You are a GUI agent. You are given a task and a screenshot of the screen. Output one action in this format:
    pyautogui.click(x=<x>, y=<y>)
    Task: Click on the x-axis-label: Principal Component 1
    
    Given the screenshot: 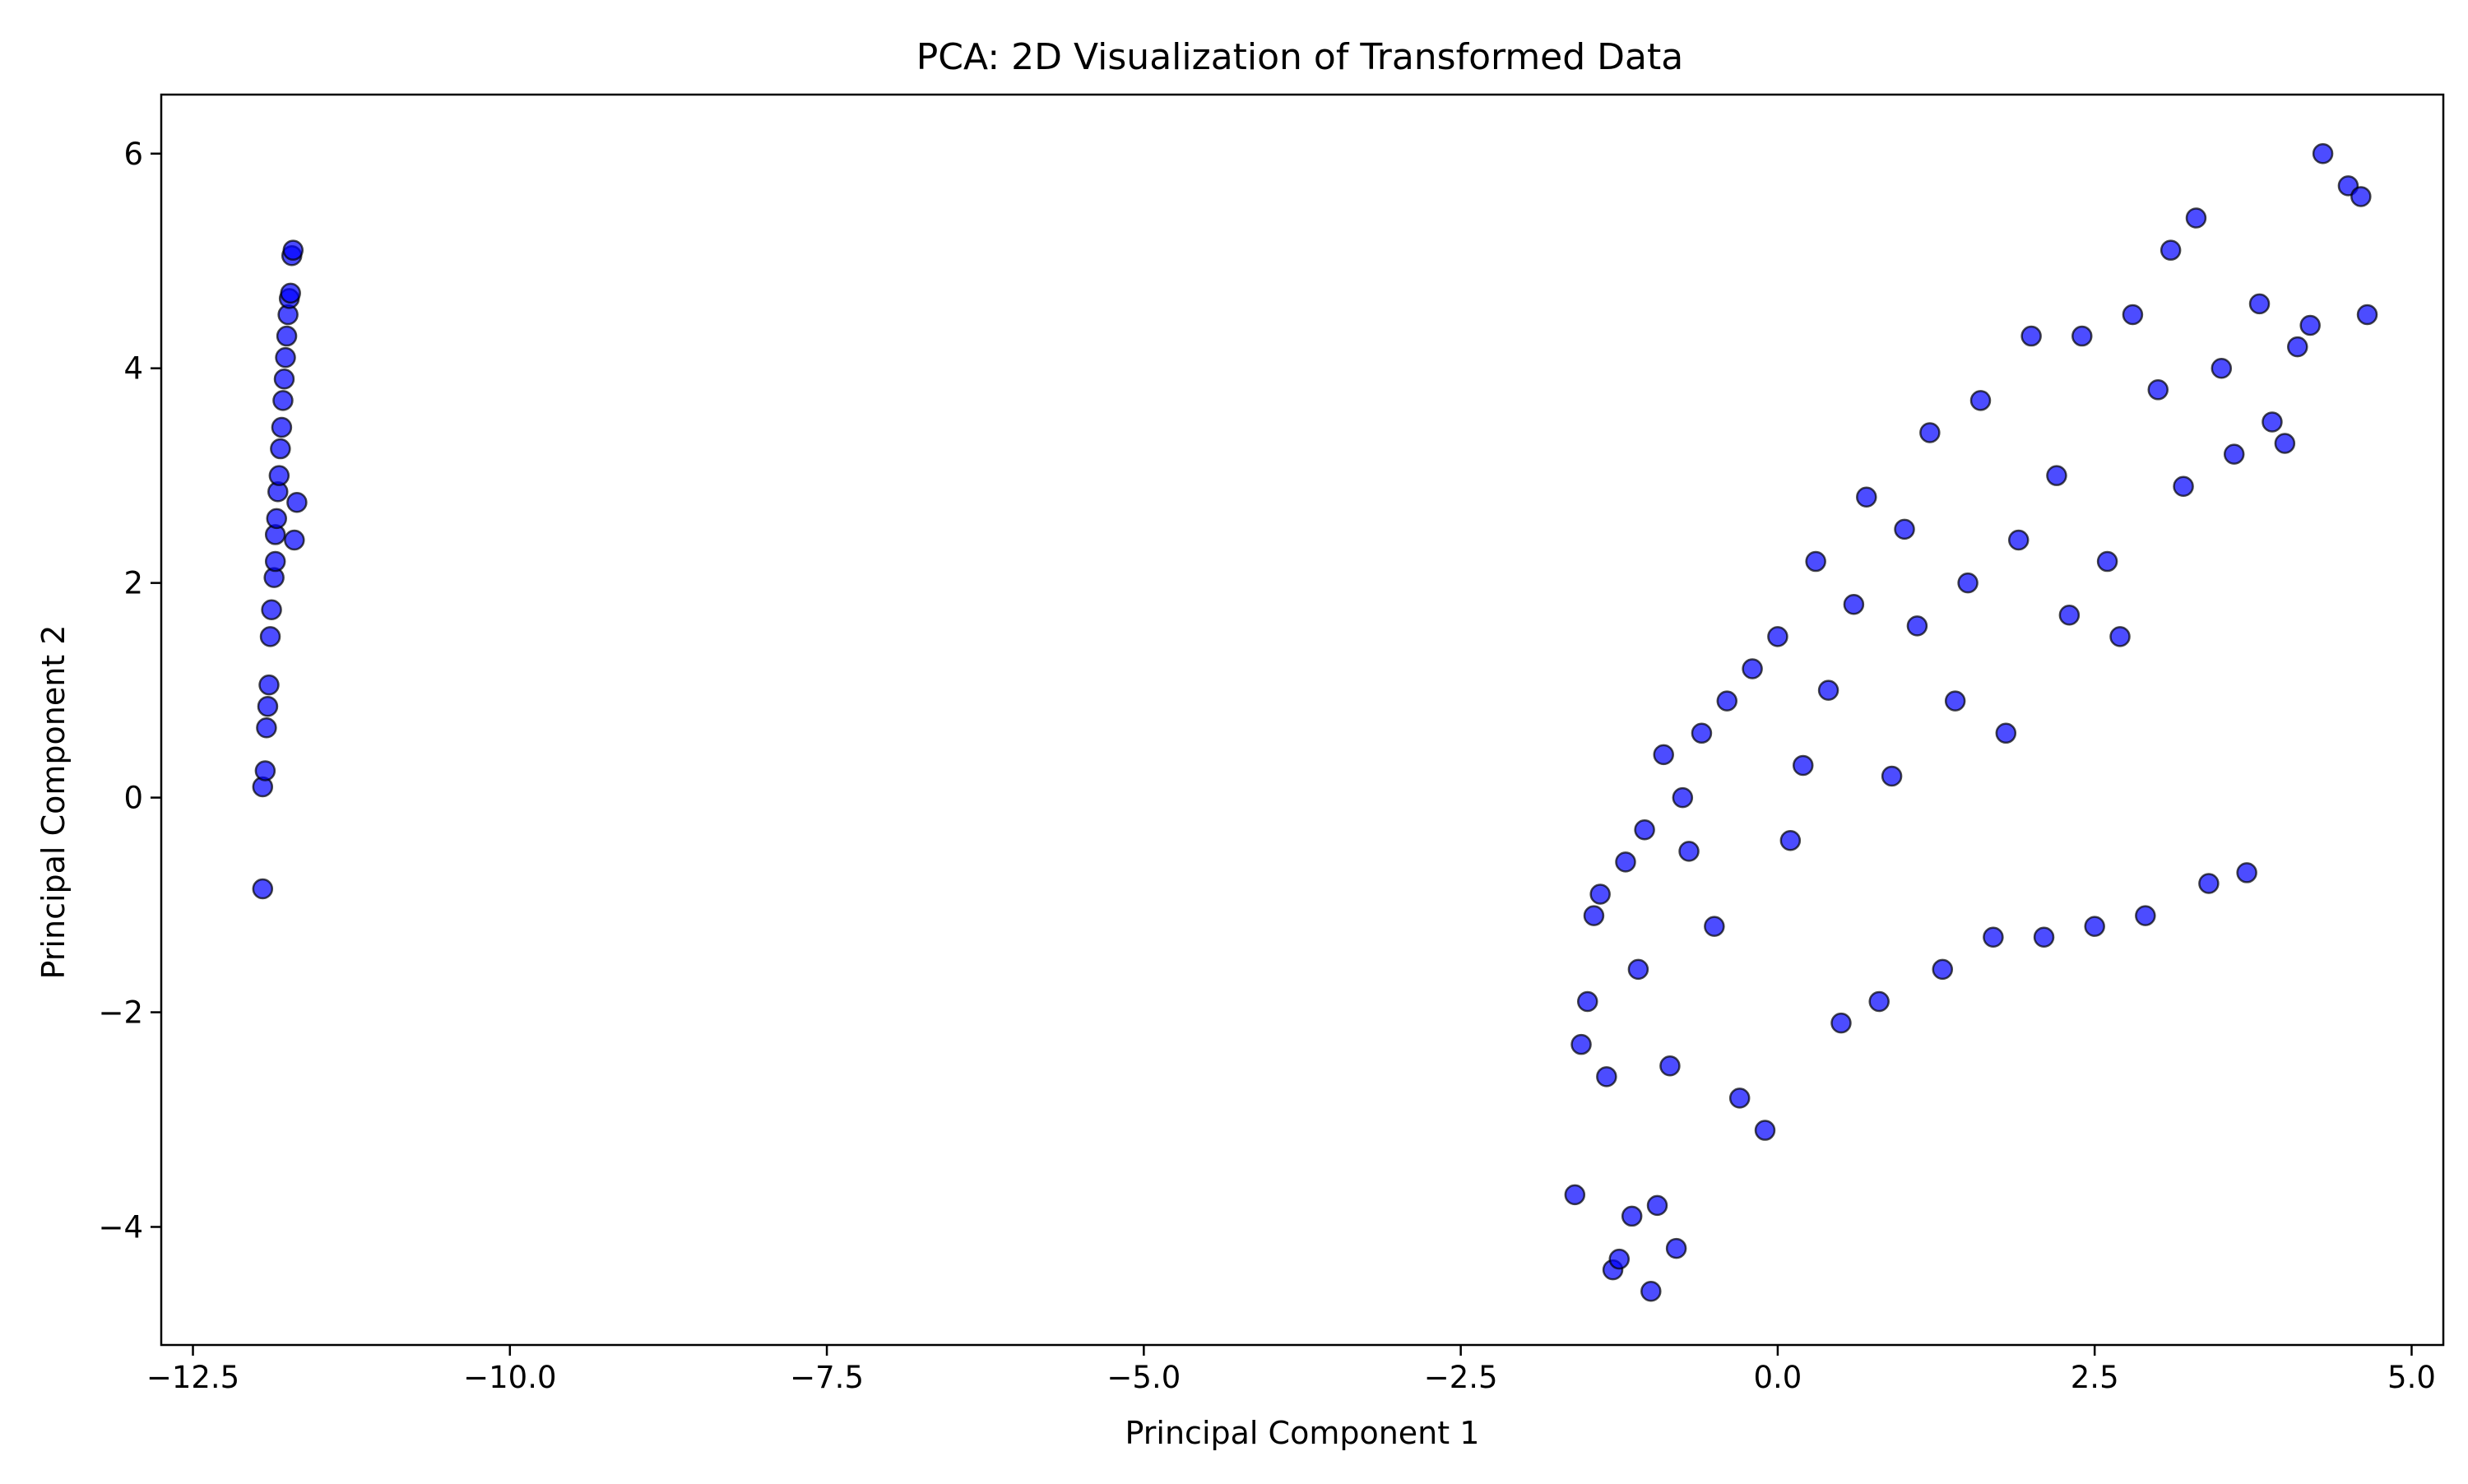 What is the action you would take?
    pyautogui.click(x=1302, y=1433)
    